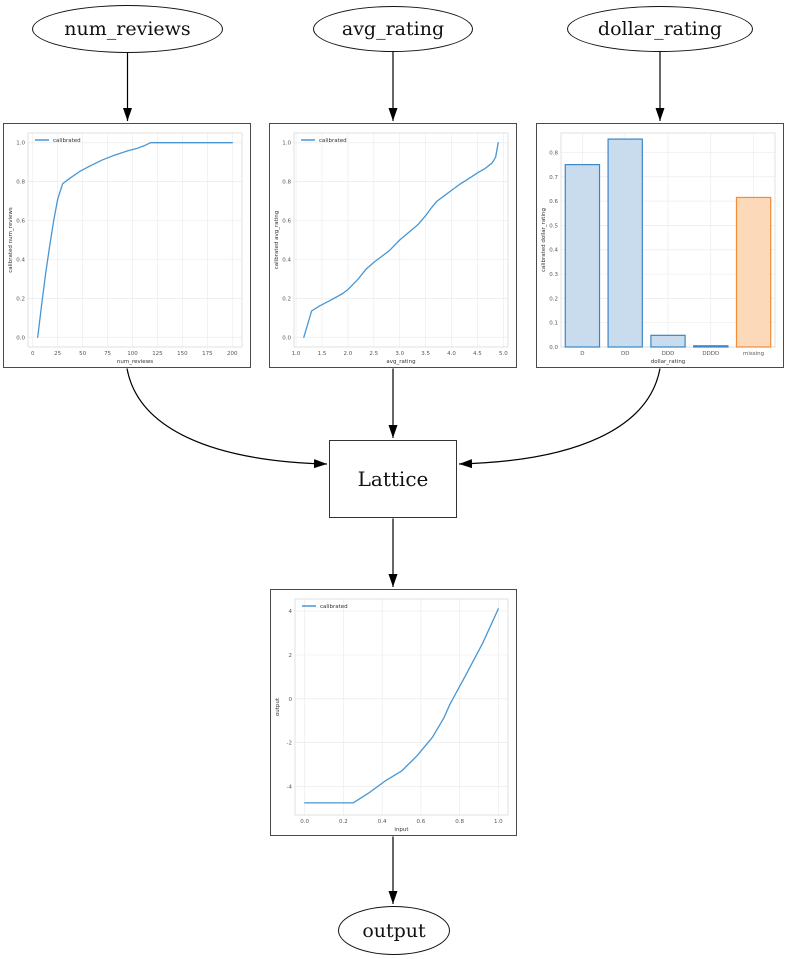  What do you see at coordinates (553, 226) in the screenshot?
I see `svg-text: 0.5` at bounding box center [553, 226].